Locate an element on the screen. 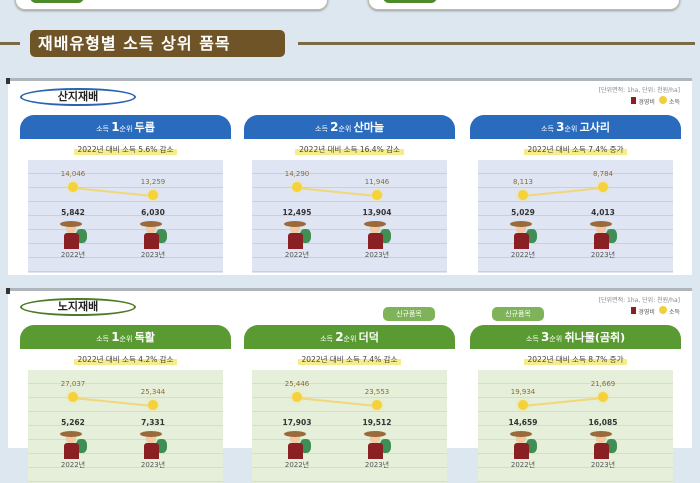 This screenshot has width=700, height=483. chart-area: 14,290 12,495 2022년 11,946 13,904 2023년 is located at coordinates (349, 216).